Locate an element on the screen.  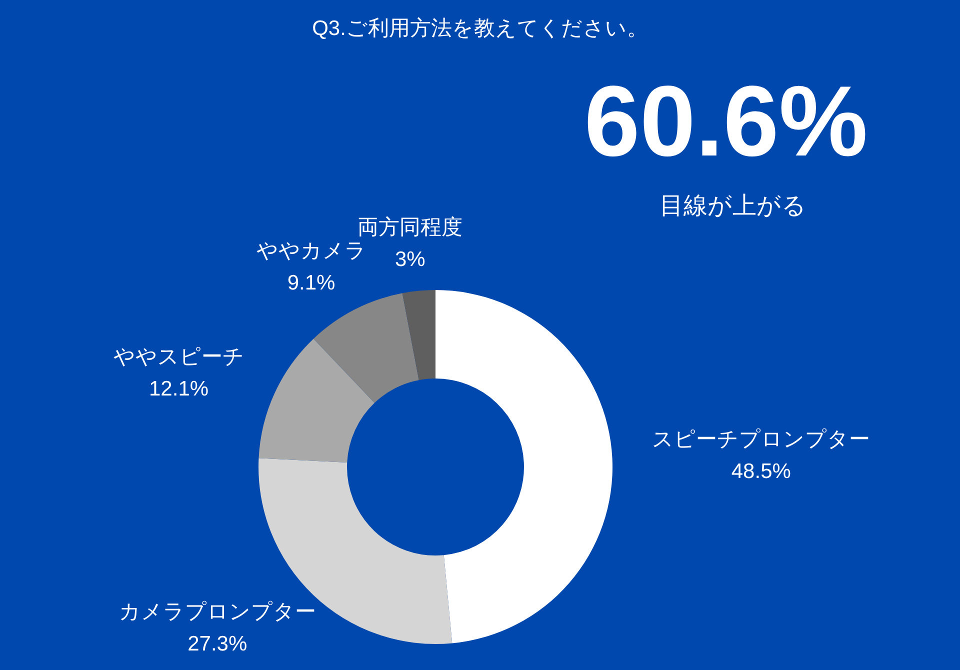
data-label: 27.3% is located at coordinates (218, 644).